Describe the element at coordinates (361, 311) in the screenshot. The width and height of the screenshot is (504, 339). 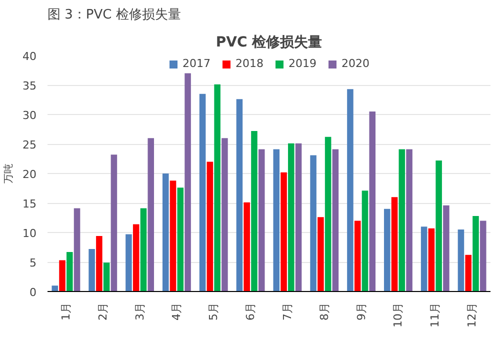
I see `x-tick-label: 9月` at that location.